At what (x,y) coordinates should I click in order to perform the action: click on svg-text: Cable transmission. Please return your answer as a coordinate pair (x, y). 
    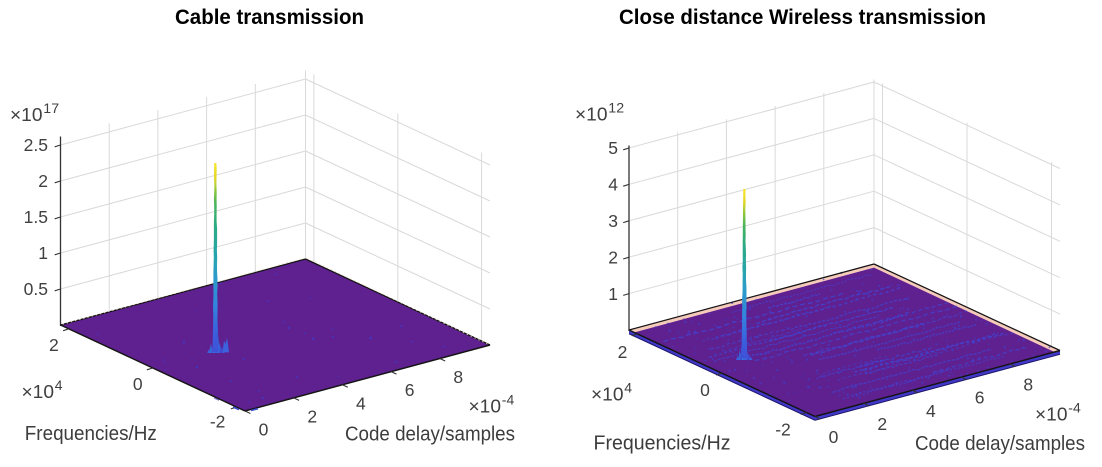
    Looking at the image, I should click on (269, 17).